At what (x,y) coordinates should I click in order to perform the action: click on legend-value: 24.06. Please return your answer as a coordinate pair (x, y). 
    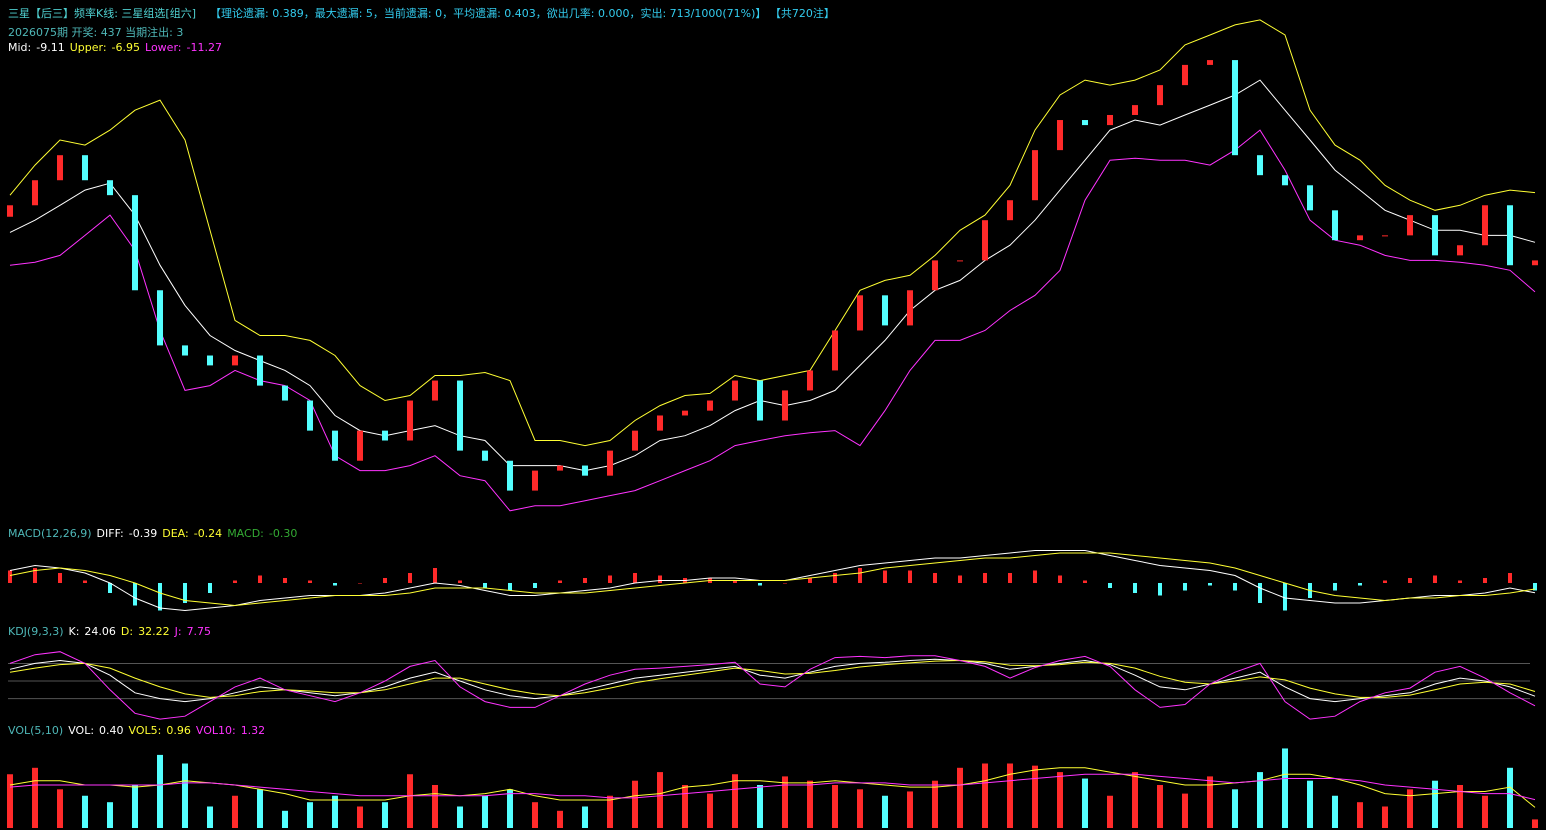
    Looking at the image, I should click on (100, 631).